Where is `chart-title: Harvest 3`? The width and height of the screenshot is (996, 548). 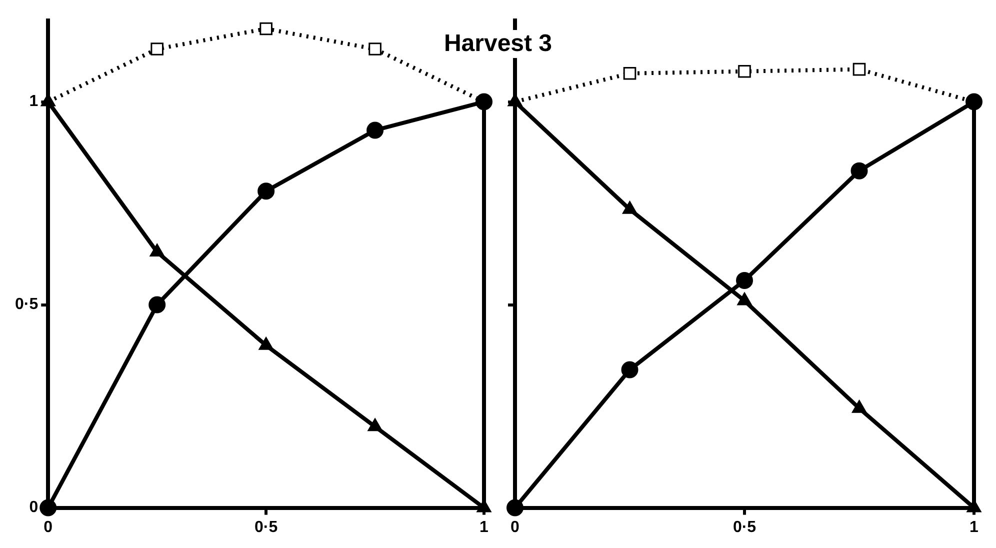 chart-title: Harvest 3 is located at coordinates (498, 44).